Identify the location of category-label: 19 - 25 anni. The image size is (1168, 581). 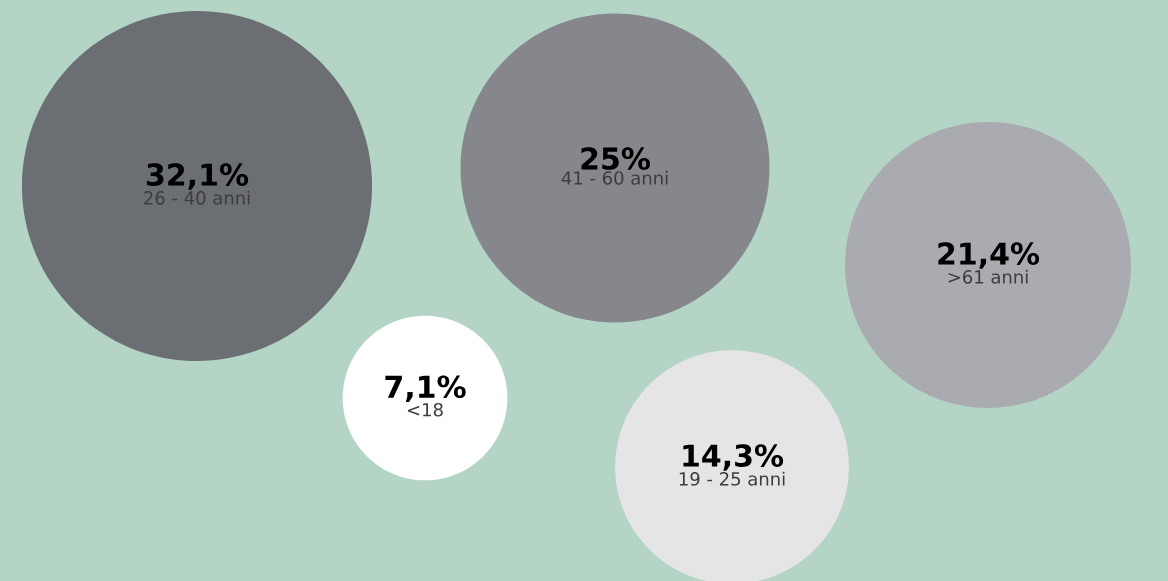
(732, 478).